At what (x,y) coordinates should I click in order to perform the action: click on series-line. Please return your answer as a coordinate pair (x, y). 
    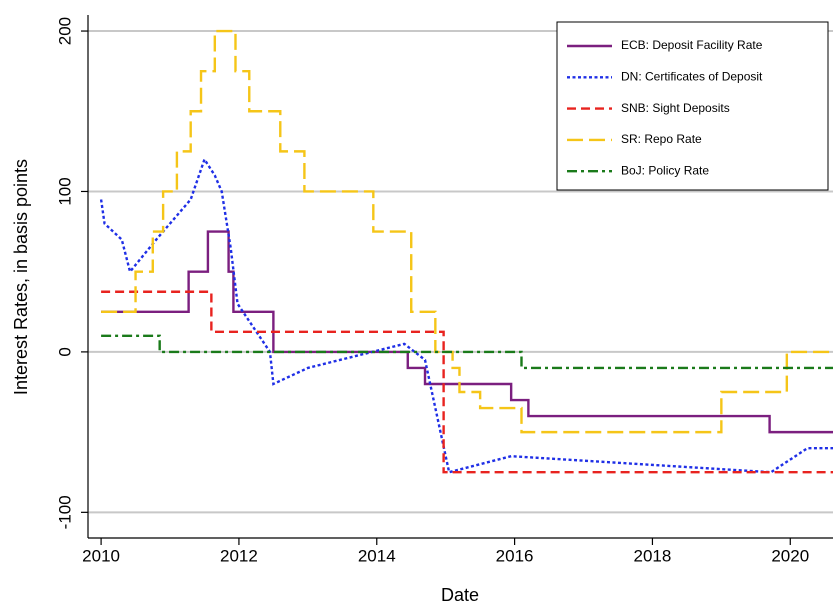
    Looking at the image, I should click on (467, 352).